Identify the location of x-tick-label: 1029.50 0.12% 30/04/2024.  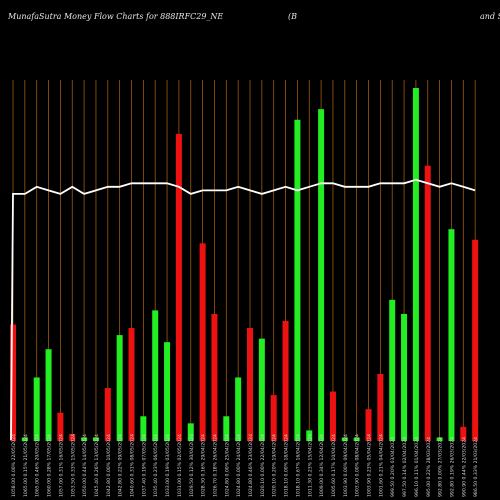
(192, 465).